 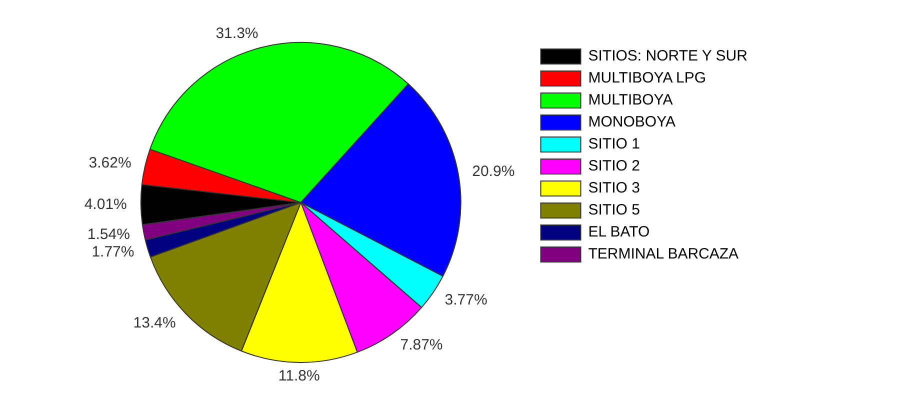 What do you see at coordinates (154, 323) in the screenshot?
I see `data-label: 13.4%` at bounding box center [154, 323].